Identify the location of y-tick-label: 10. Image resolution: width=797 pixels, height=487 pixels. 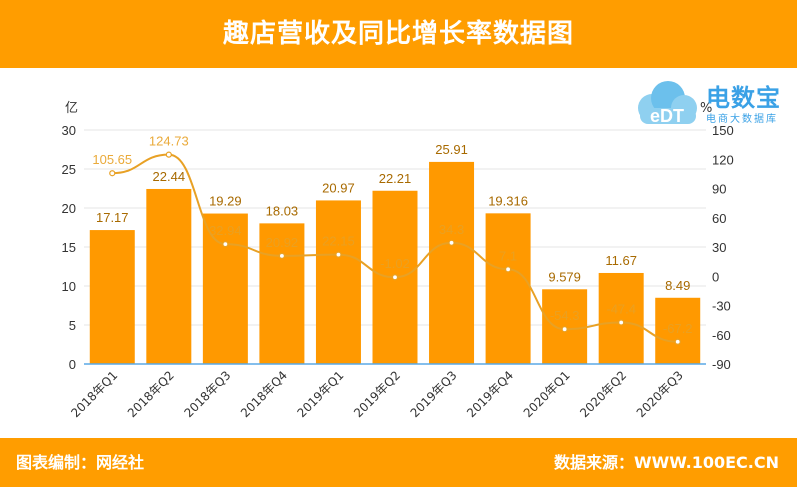
(69, 286).